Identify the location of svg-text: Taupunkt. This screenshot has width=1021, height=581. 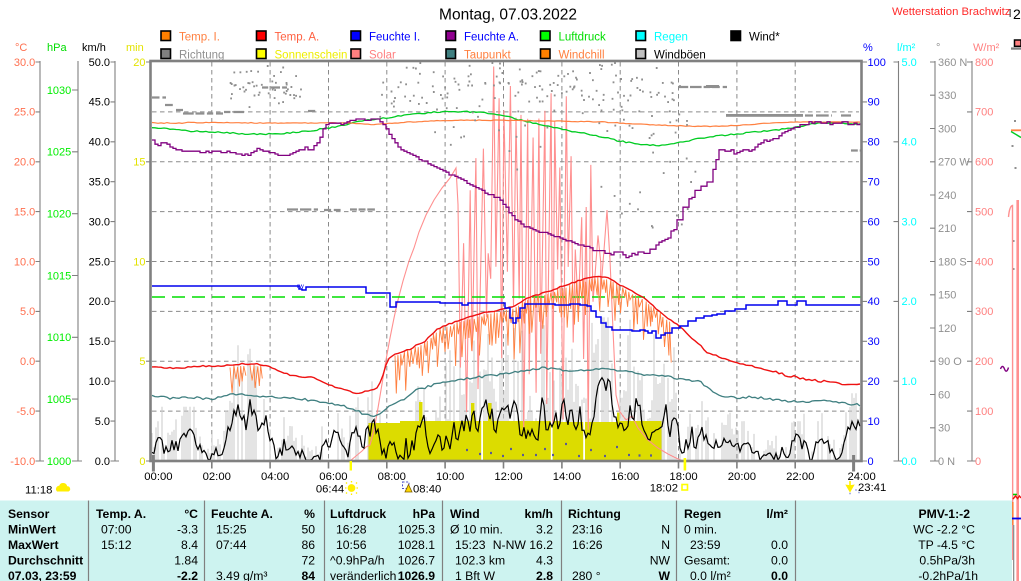
(487, 56).